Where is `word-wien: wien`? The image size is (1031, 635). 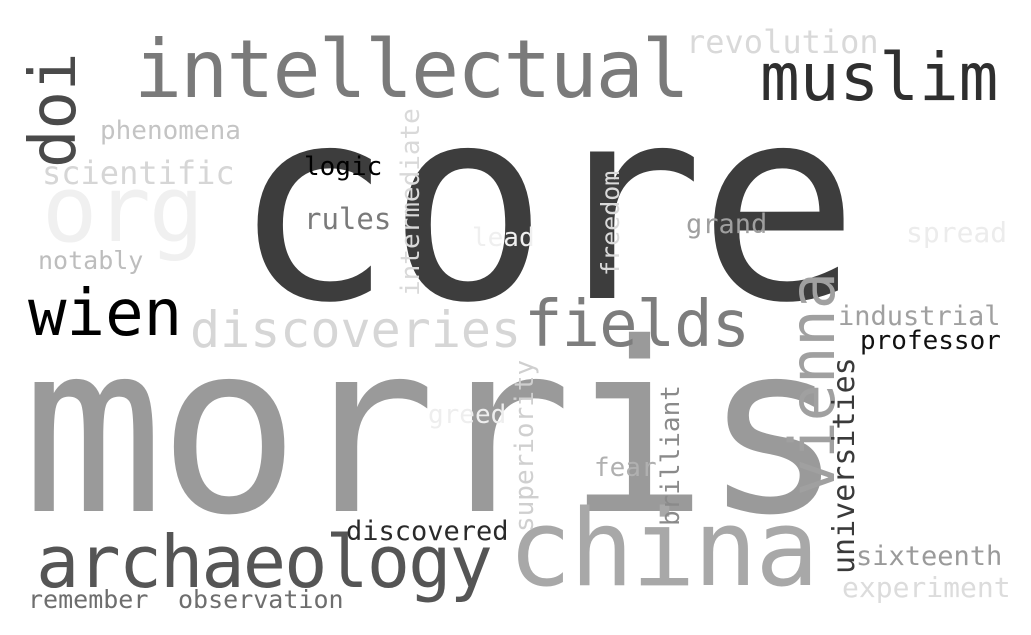 word-wien: wien is located at coordinates (105, 314).